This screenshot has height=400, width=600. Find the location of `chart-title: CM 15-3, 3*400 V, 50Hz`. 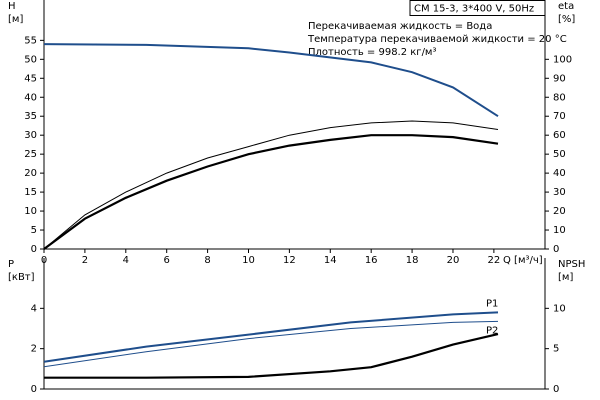

chart-title: CM 15-3, 3*400 V, 50Hz is located at coordinates (474, 9).